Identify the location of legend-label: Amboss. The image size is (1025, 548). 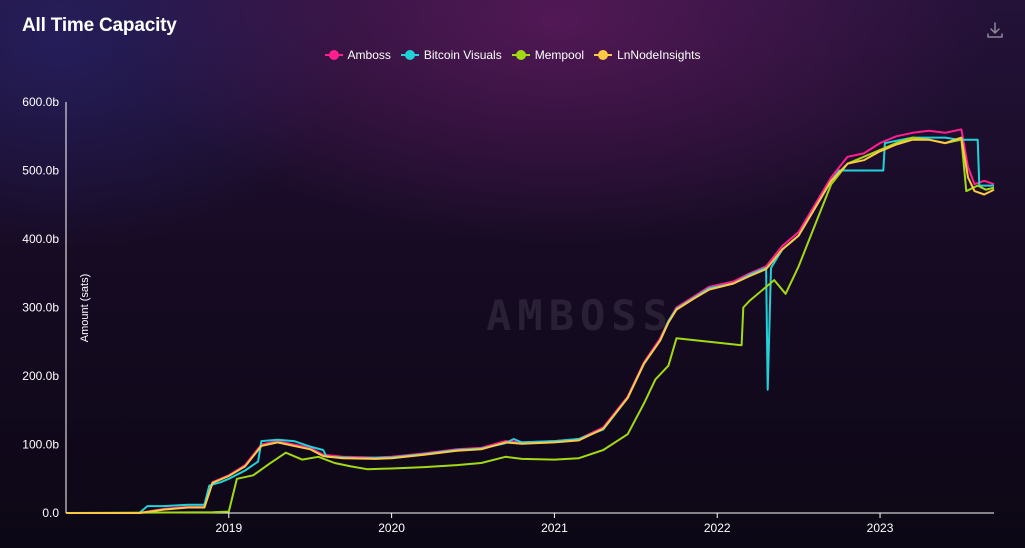
(369, 55).